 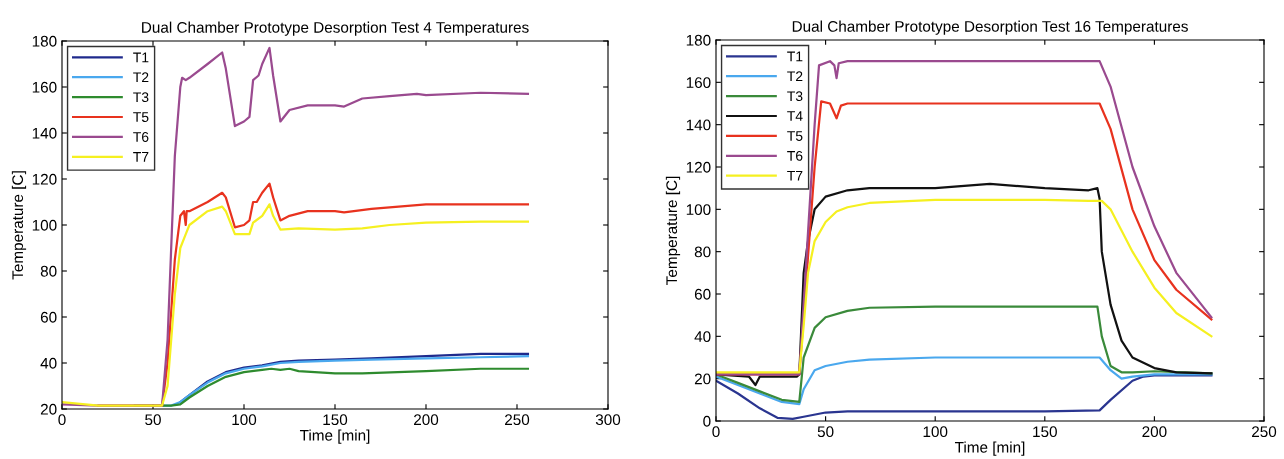 What do you see at coordinates (795, 116) in the screenshot?
I see `legend-label: T4` at bounding box center [795, 116].